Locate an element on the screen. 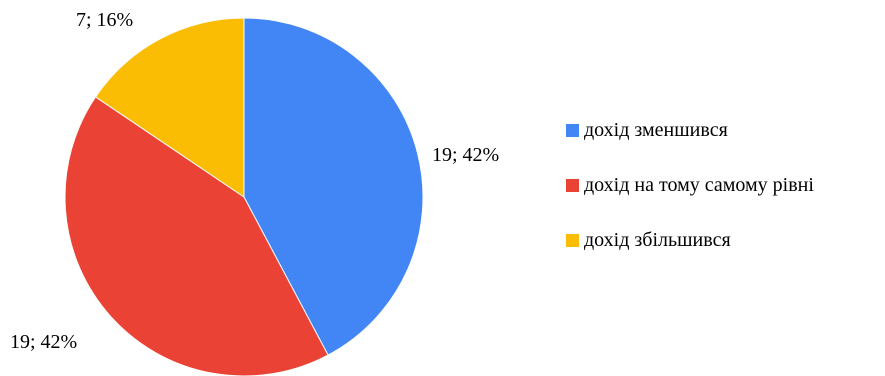 This screenshot has width=885, height=376. data-label-decreased: 19; 42% is located at coordinates (466, 155).